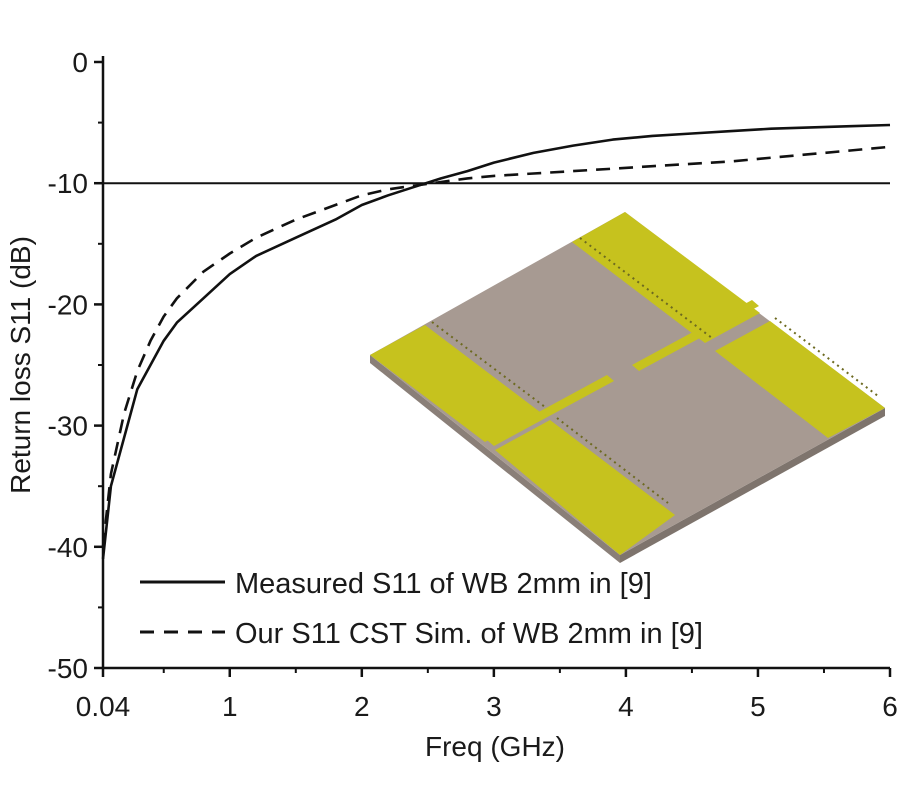 The image size is (900, 800). I want to click on y-tick-label: -30, so click(68, 426).